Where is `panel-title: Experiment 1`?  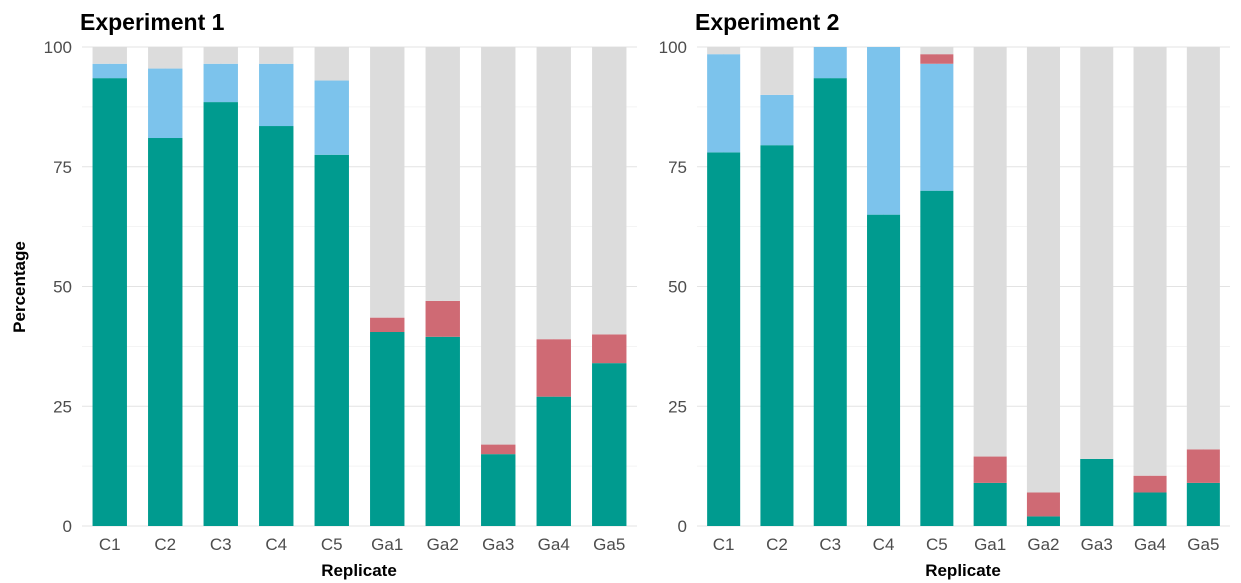 panel-title: Experiment 1 is located at coordinates (152, 22).